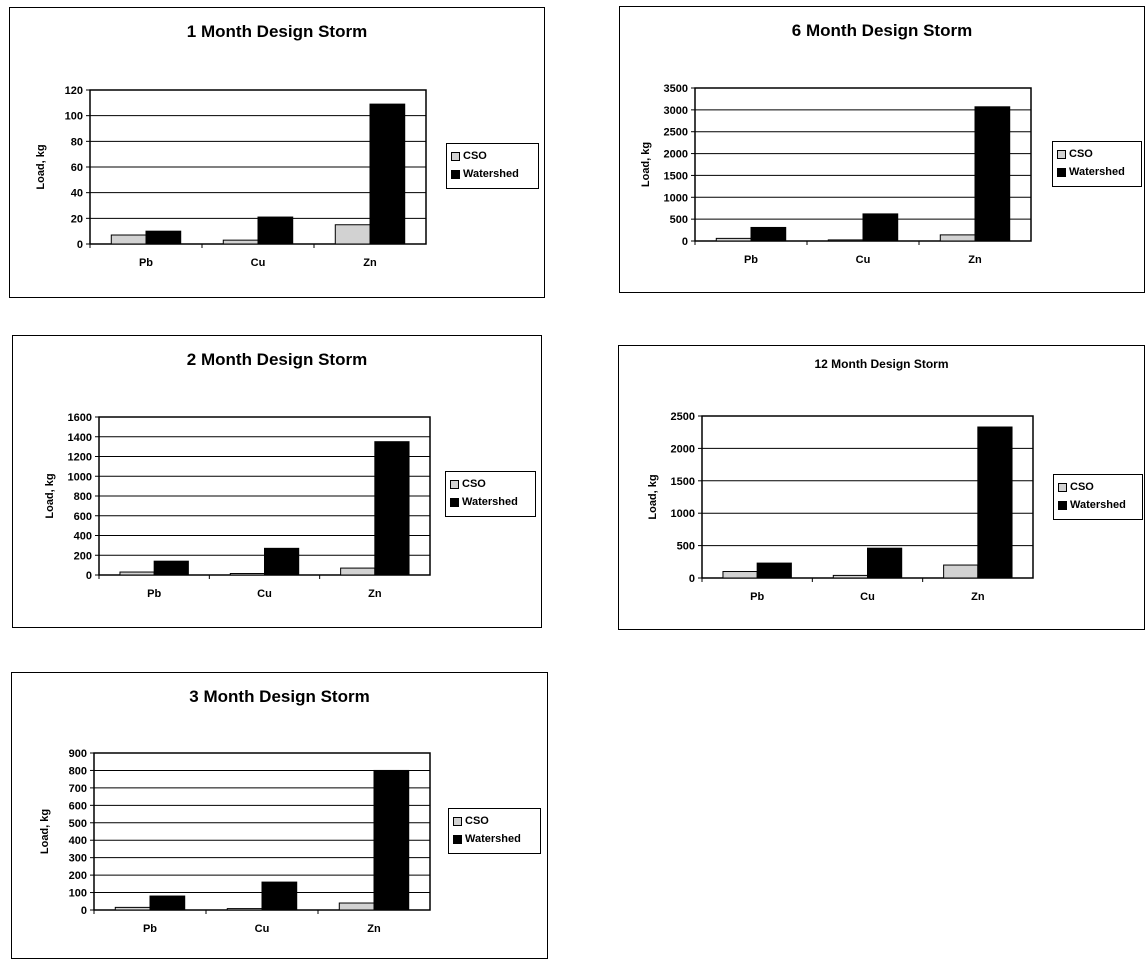  Describe the element at coordinates (683, 449) in the screenshot. I see `y-tick-label: 2000` at that location.